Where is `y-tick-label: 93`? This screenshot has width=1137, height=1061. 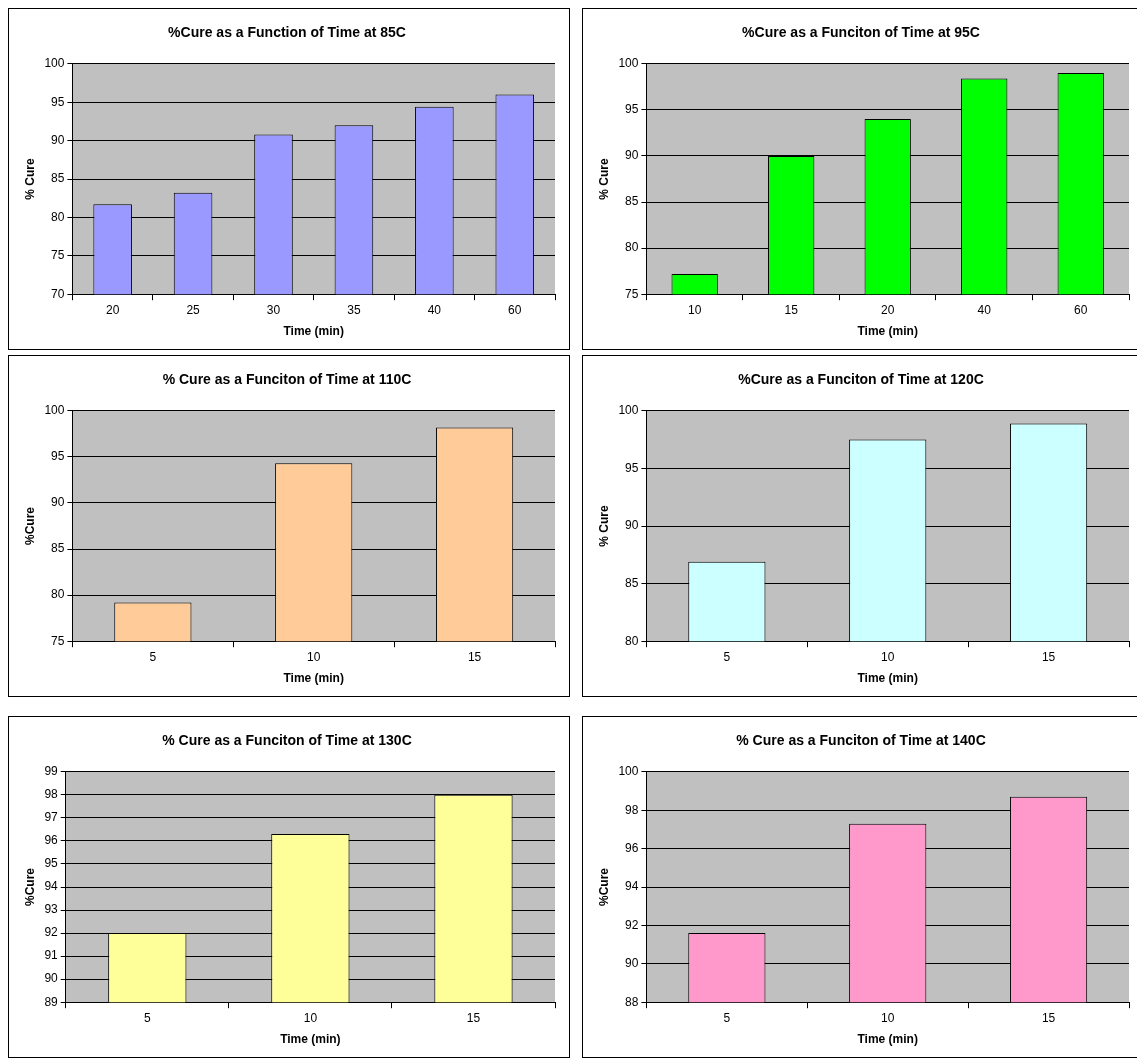 y-tick-label: 93 is located at coordinates (51, 909).